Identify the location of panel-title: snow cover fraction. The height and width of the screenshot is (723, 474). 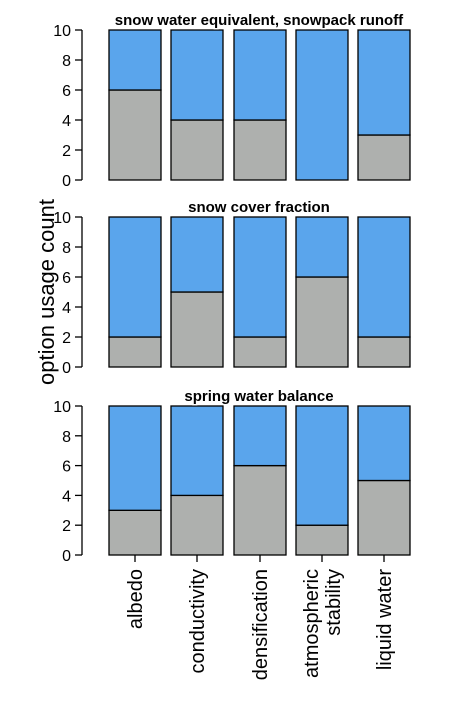
(259, 207).